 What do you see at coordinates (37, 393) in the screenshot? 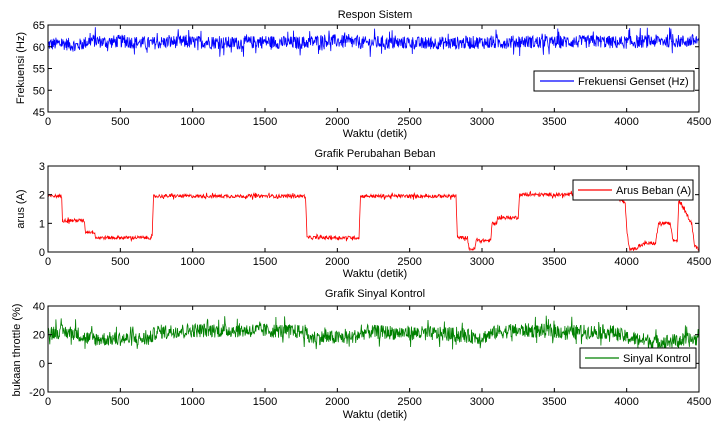
I see `y-tick-label: -20` at bounding box center [37, 393].